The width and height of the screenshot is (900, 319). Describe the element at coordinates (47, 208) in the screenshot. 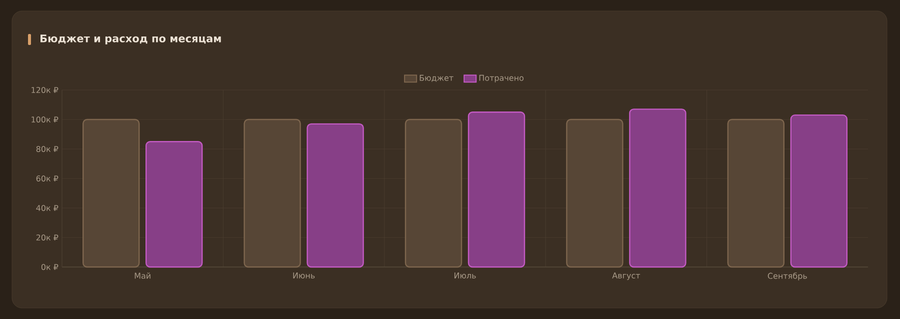

I see `y-tick-label: 40к ₽` at that location.